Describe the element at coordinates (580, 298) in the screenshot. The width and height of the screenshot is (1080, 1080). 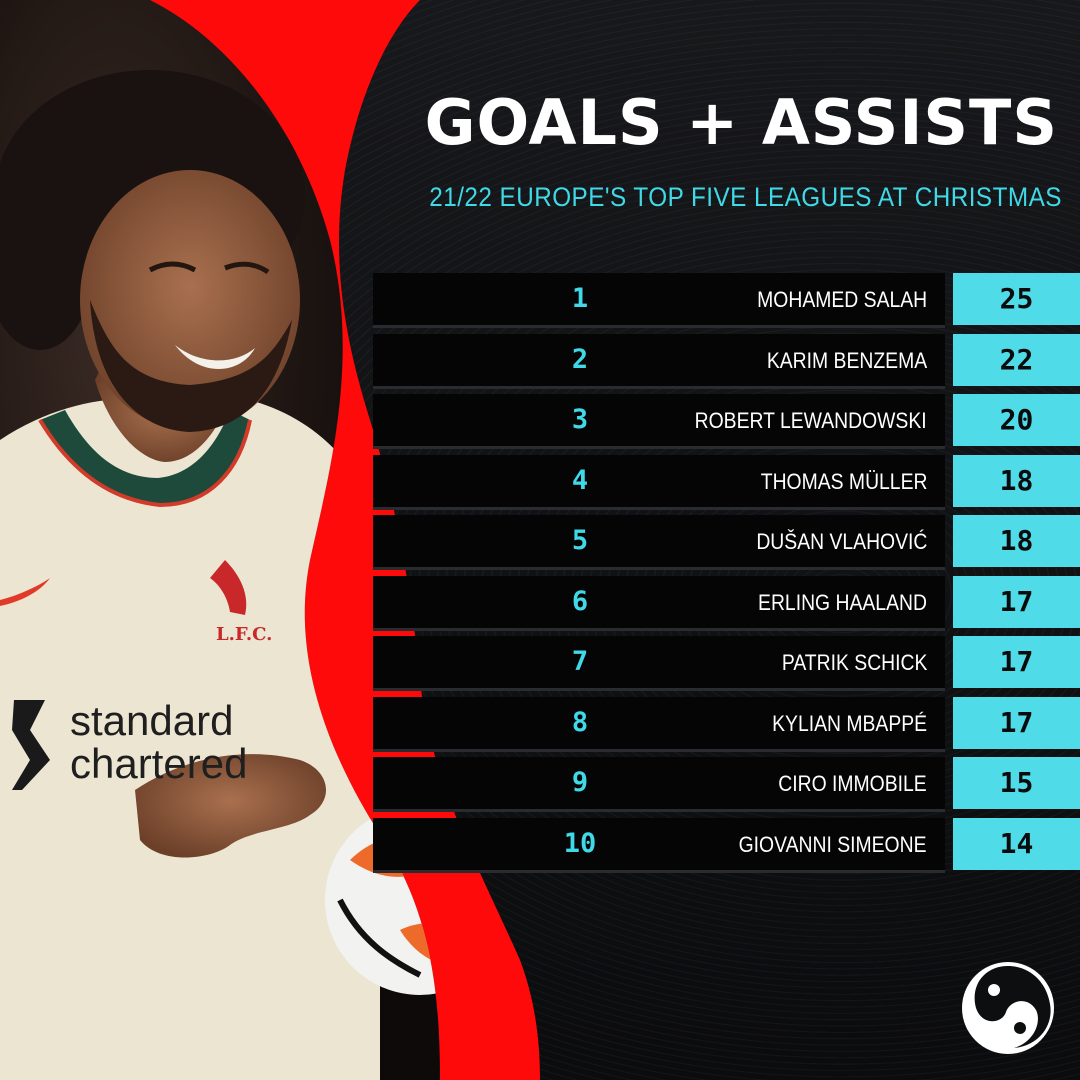
I see `rank-number: 1` at that location.